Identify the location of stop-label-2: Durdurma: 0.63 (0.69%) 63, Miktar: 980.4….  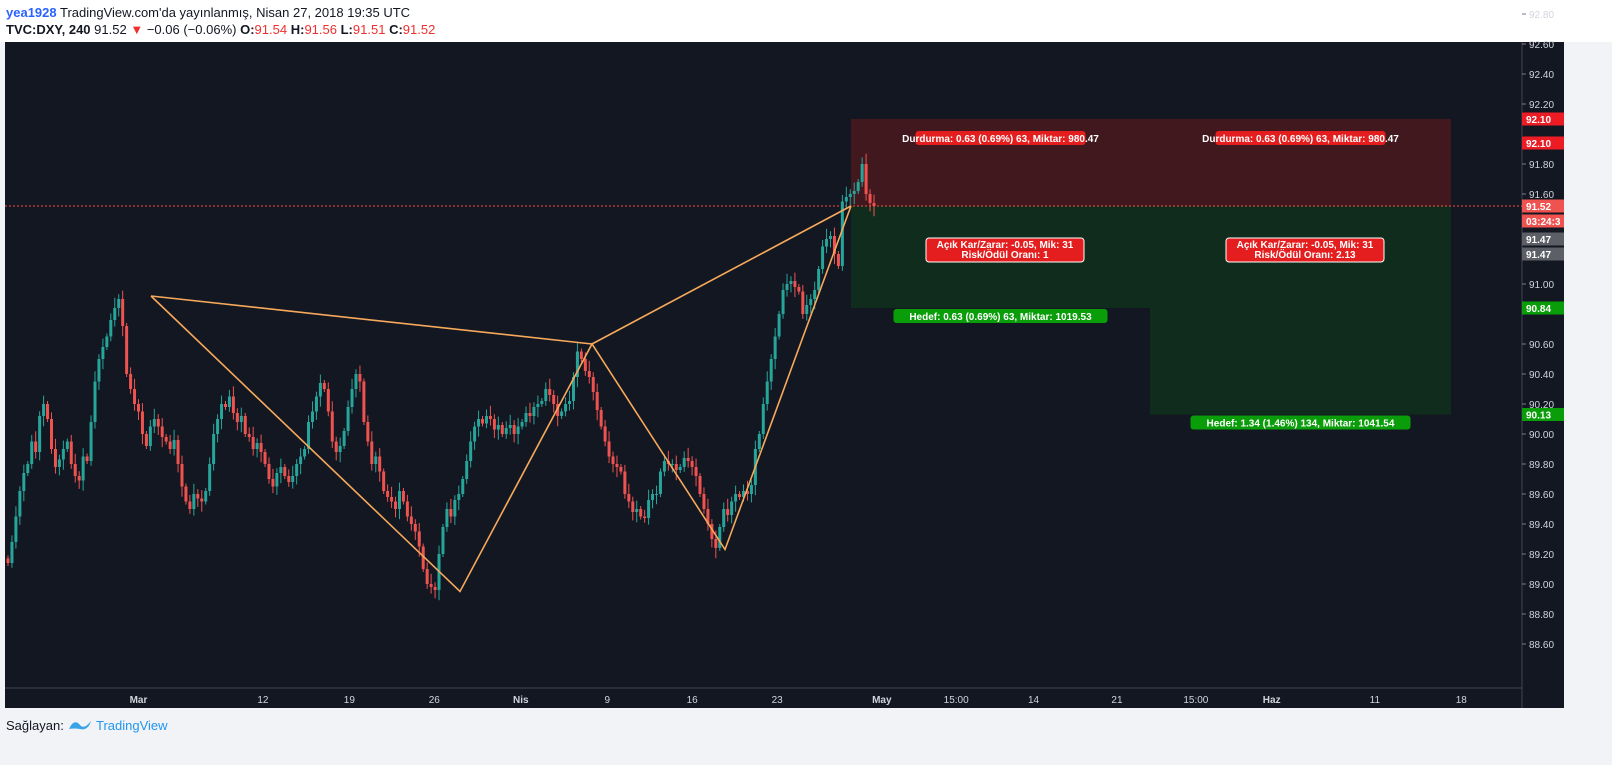
(1300, 139).